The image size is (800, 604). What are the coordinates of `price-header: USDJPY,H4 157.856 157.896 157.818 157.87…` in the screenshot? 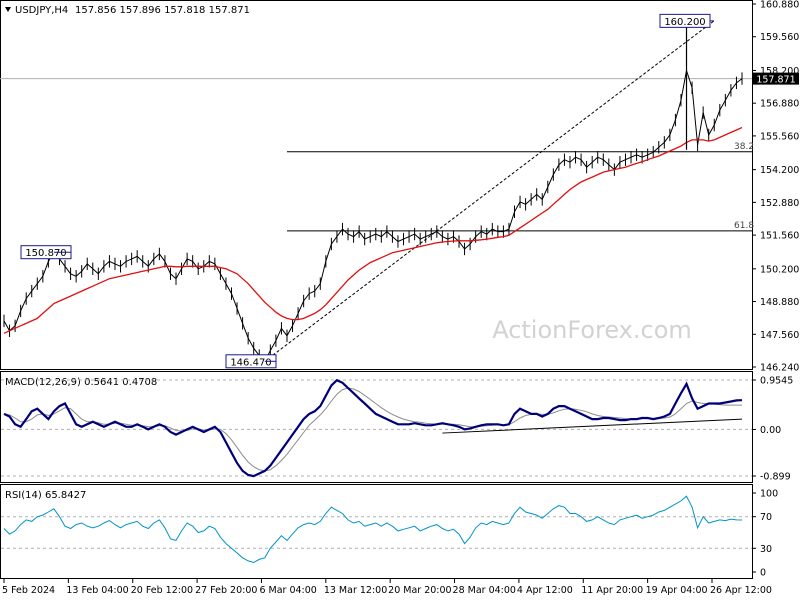 It's located at (127, 10).